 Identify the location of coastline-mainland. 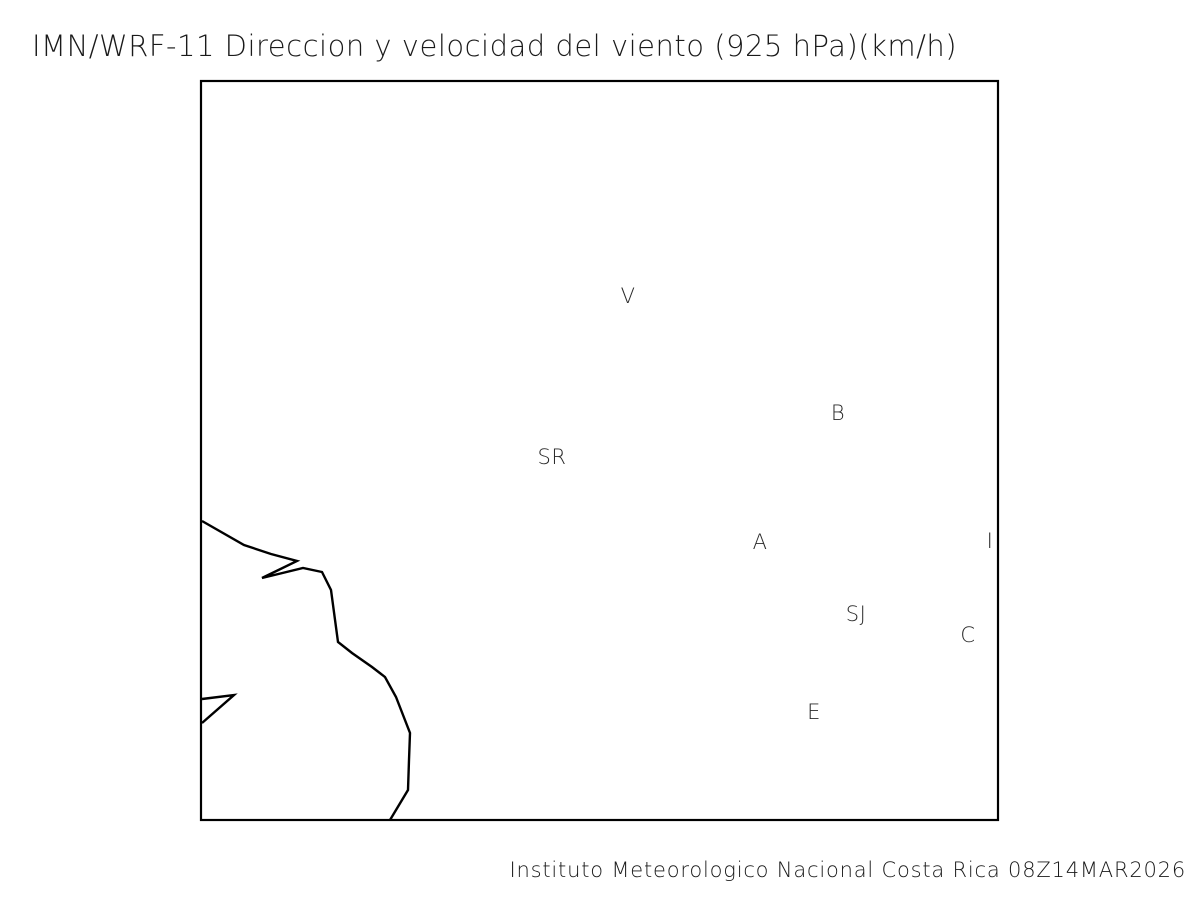
(306, 670).